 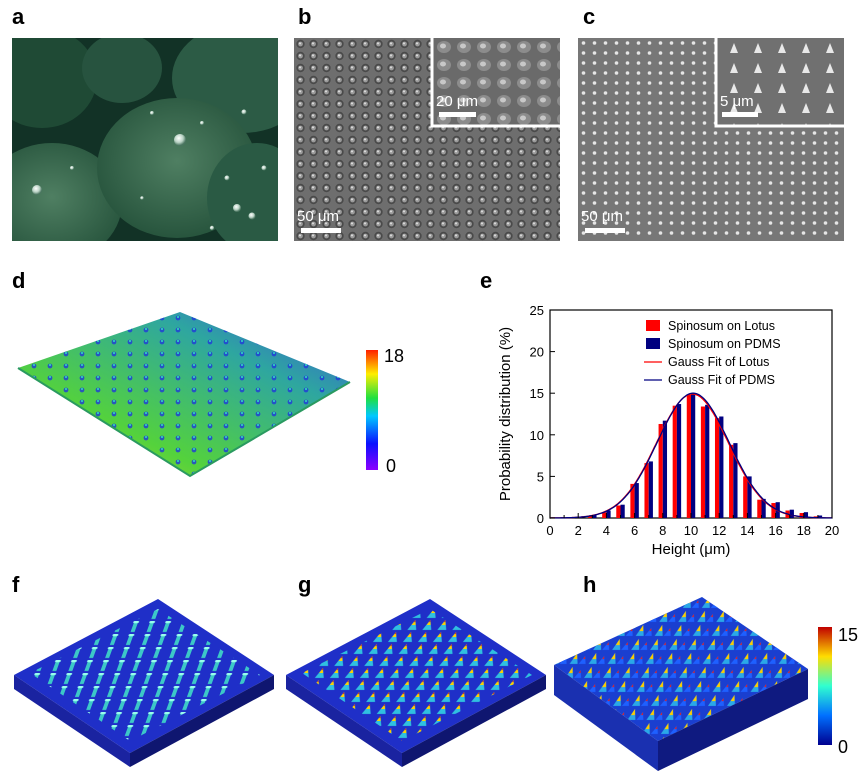 I want to click on sem-pdms-texture: 5 μm 50 μm, so click(x=711, y=139).